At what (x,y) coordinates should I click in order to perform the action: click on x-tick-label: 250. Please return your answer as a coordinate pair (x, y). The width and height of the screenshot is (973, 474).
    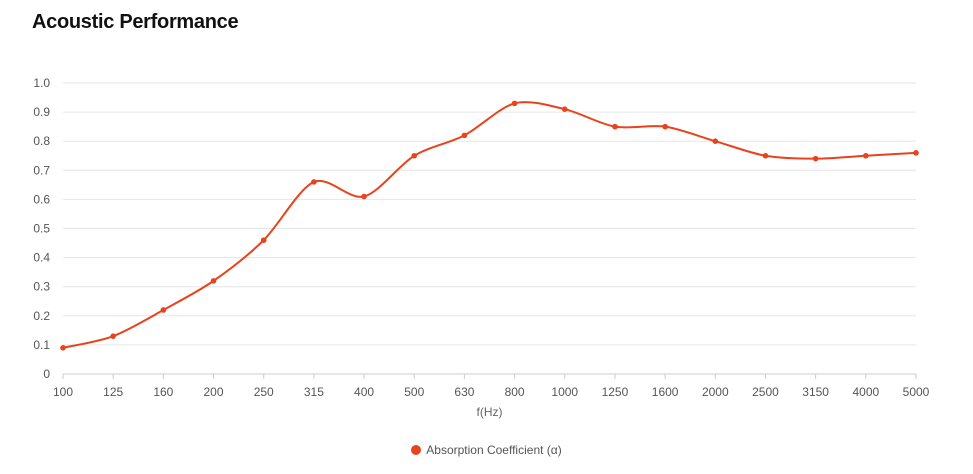
    Looking at the image, I should click on (264, 392).